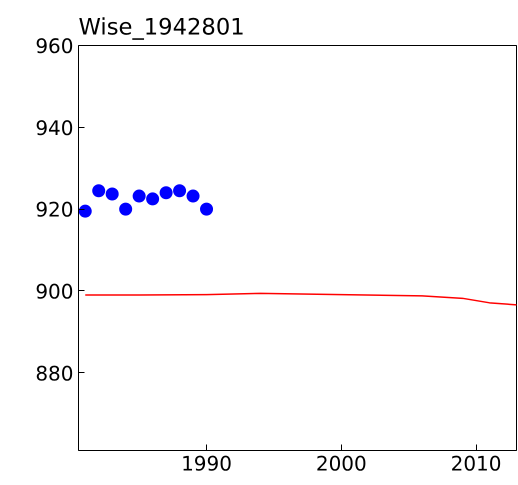 The width and height of the screenshot is (518, 485). I want to click on y-tick-label: 880, so click(54, 373).